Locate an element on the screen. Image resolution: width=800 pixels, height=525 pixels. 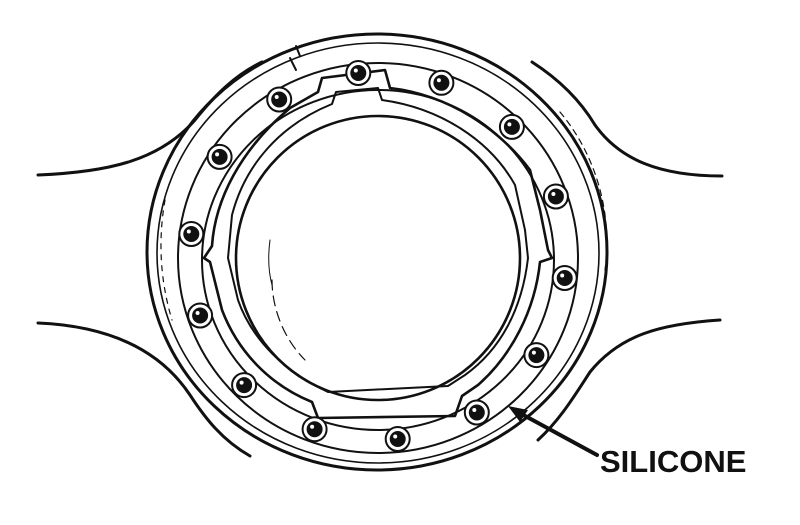
silicone-leader-arrowhead is located at coordinates (518, 414).